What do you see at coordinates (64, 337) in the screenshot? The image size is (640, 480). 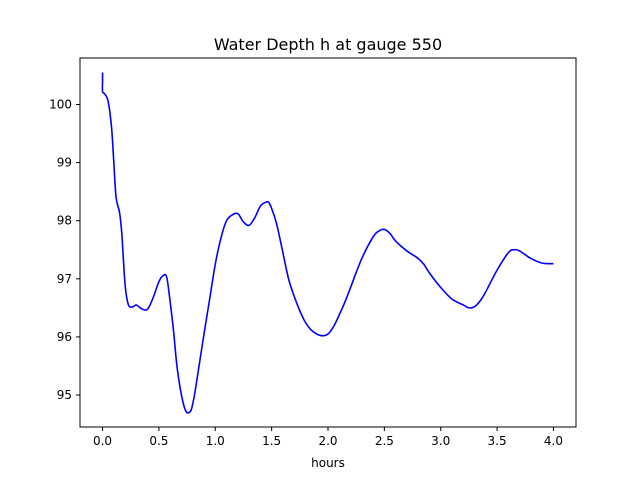 I see `y-tick-label: 96` at bounding box center [64, 337].